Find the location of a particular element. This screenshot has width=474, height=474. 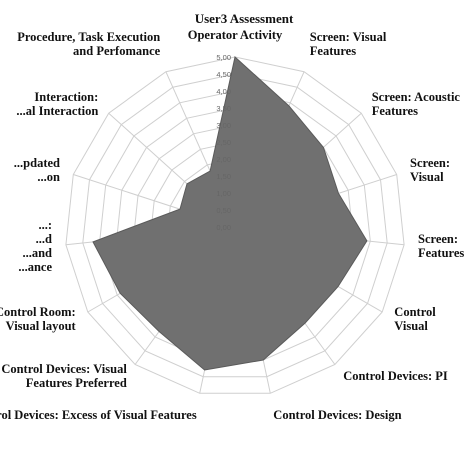

category-label-line: ...pdated is located at coordinates (37, 163).